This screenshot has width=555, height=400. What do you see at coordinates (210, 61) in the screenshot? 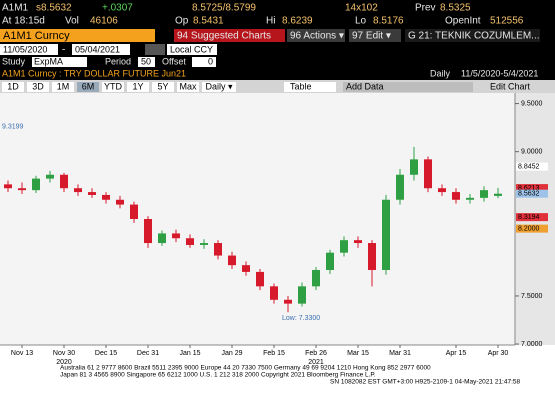
I see `offset: 0` at bounding box center [210, 61].